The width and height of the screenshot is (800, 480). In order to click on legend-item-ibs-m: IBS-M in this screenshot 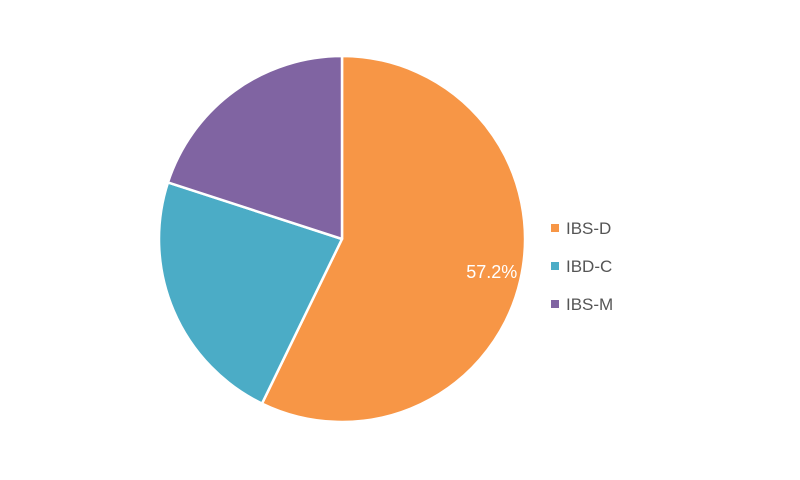, I will do `click(582, 304)`.